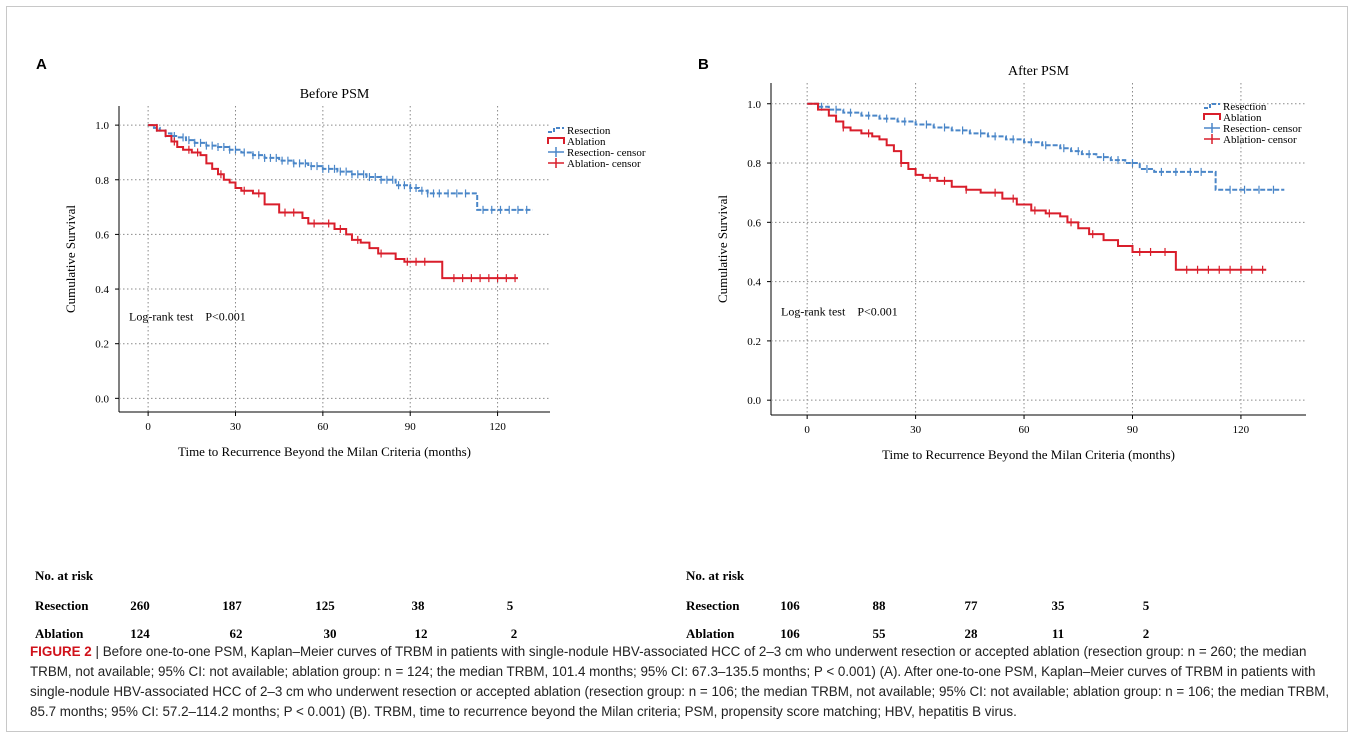  I want to click on risk-value: 62, so click(236, 633).